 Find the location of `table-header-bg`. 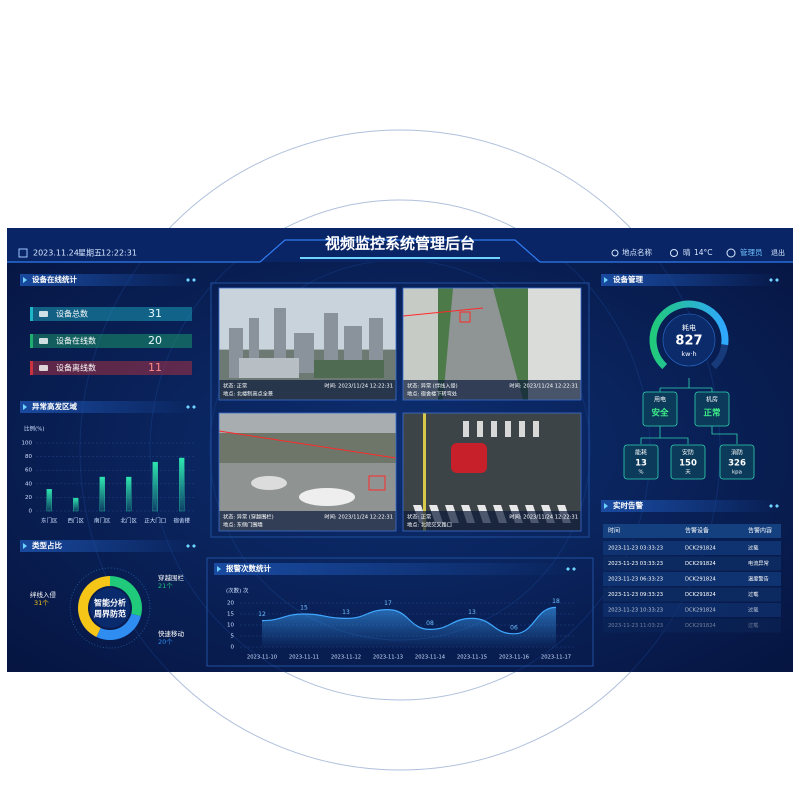

table-header-bg is located at coordinates (692, 531).